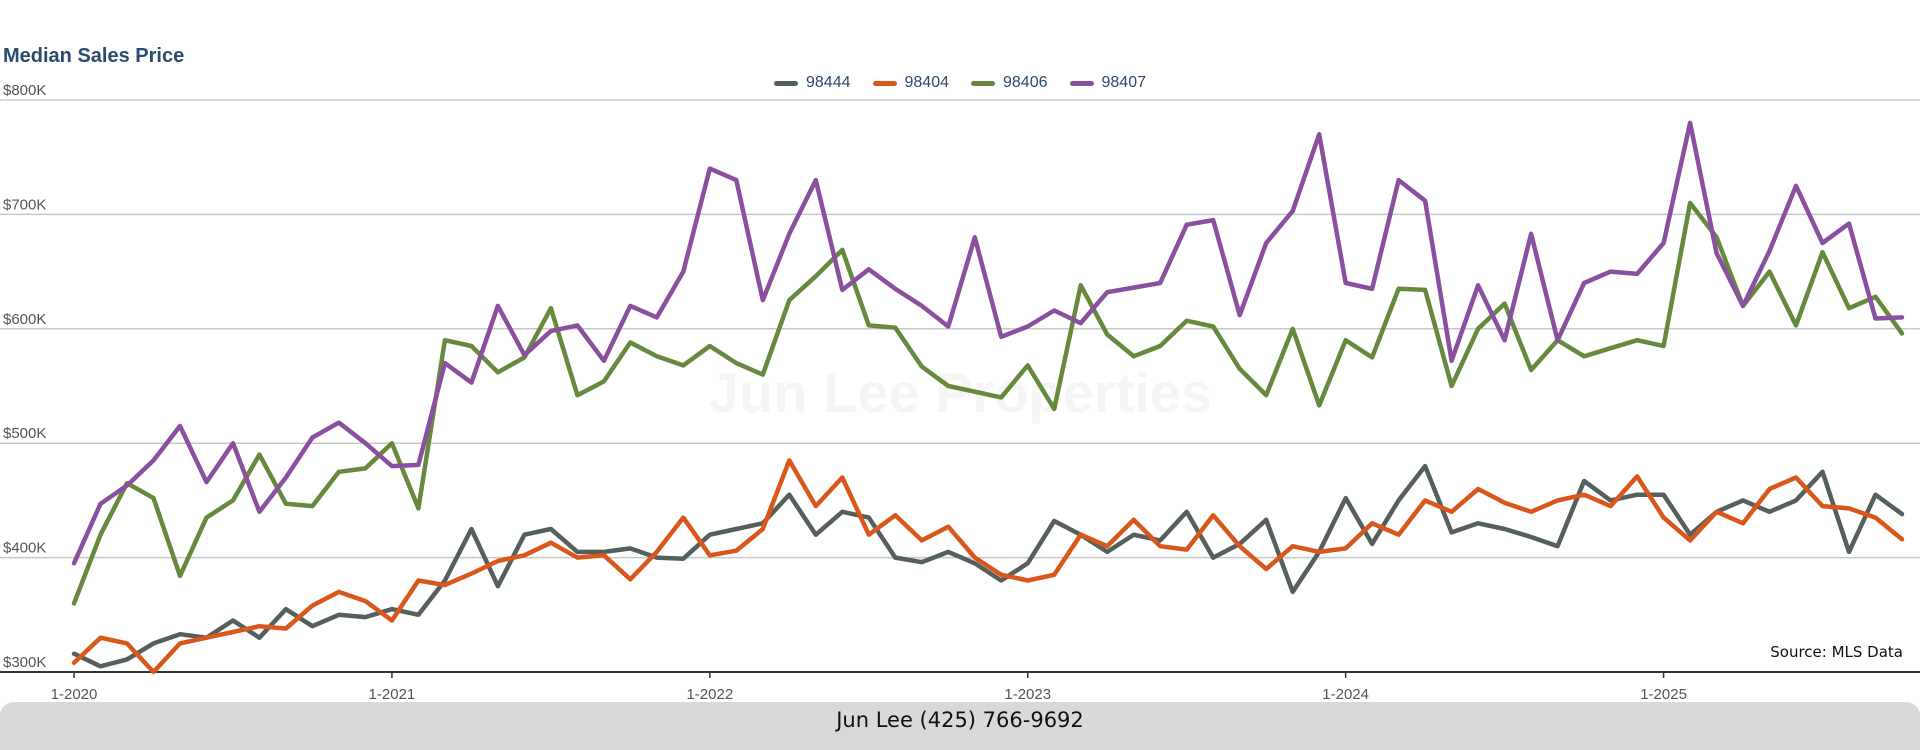 The height and width of the screenshot is (750, 1920). What do you see at coordinates (709, 694) in the screenshot?
I see `x-tick-label-2: 1-2022` at bounding box center [709, 694].